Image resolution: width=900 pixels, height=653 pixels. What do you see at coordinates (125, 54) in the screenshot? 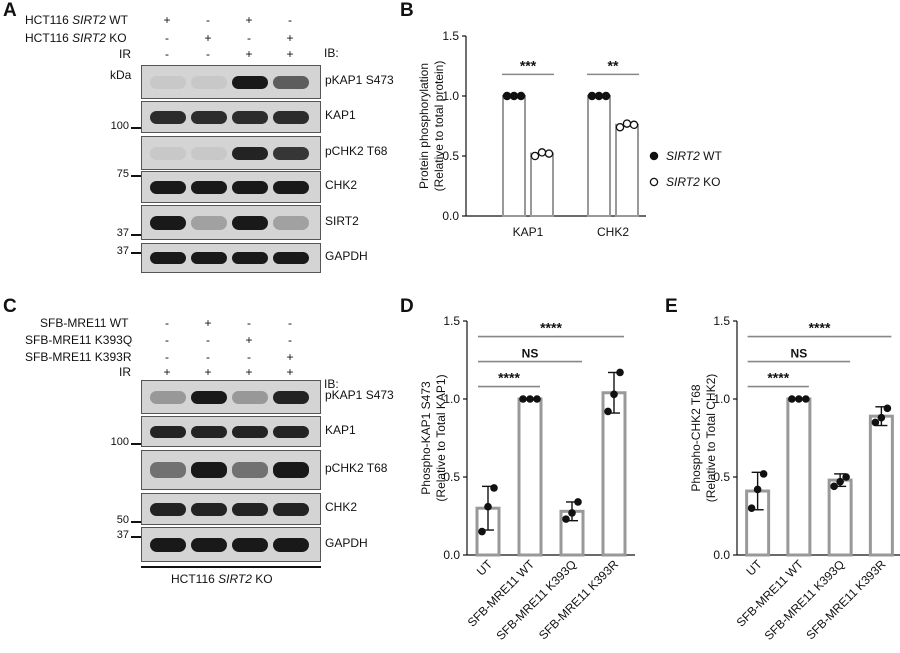
I see `row-label-ir: IR` at bounding box center [125, 54].